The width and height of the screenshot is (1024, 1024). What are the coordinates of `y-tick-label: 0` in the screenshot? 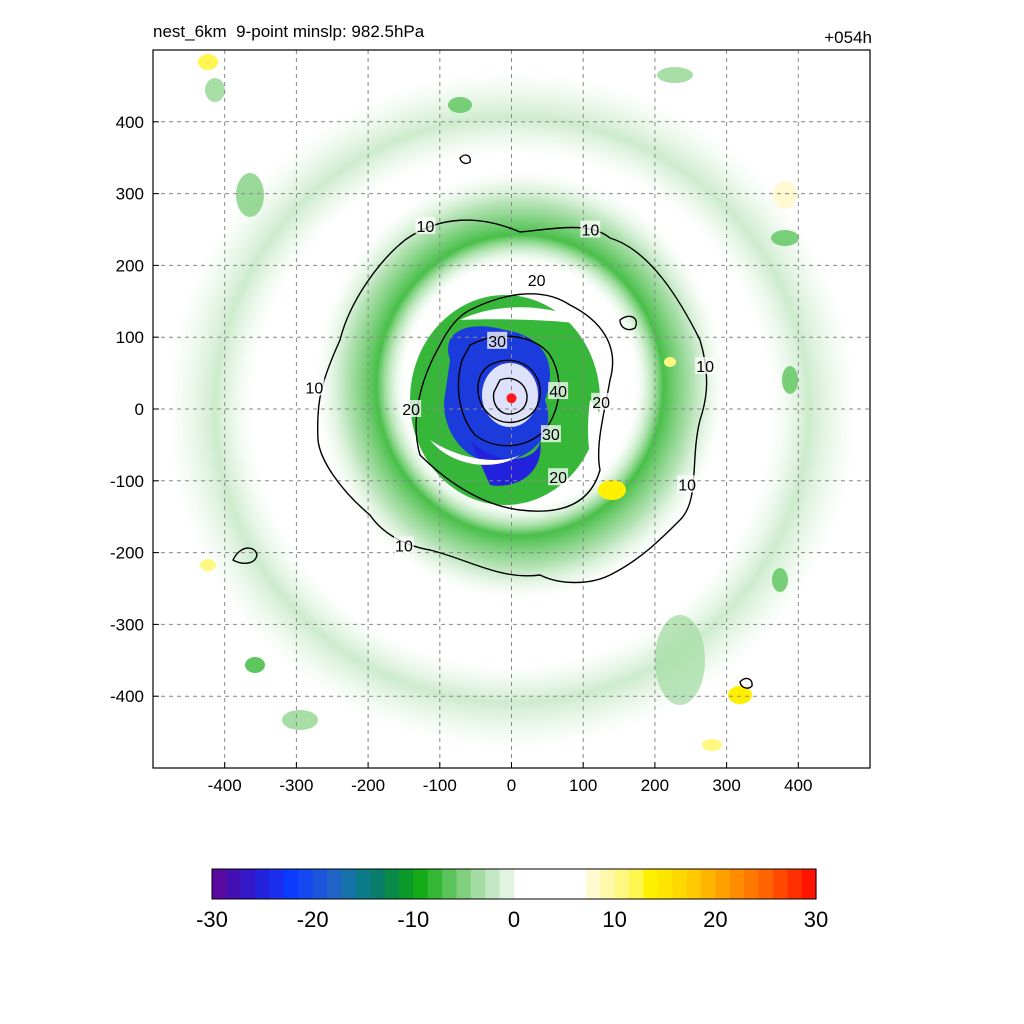 It's located at (139, 409).